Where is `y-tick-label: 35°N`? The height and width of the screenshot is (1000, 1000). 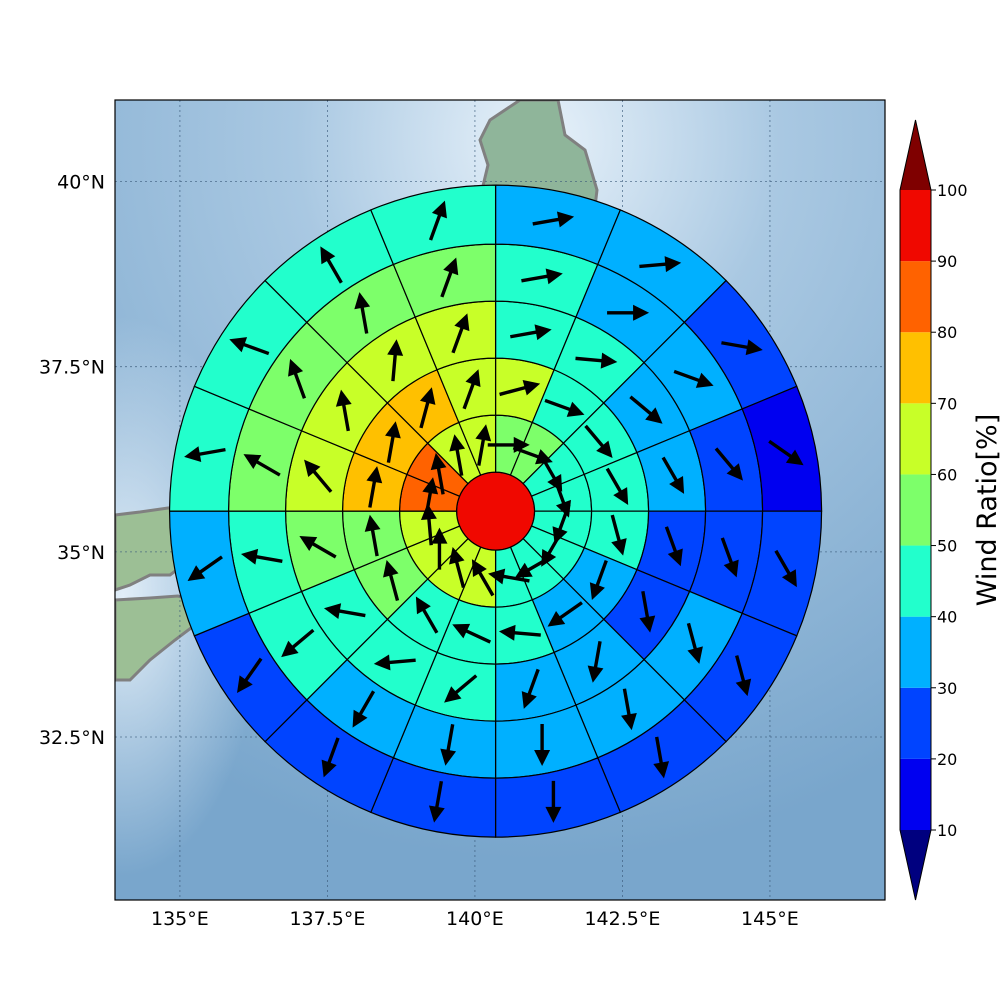 y-tick-label: 35°N is located at coordinates (81, 553).